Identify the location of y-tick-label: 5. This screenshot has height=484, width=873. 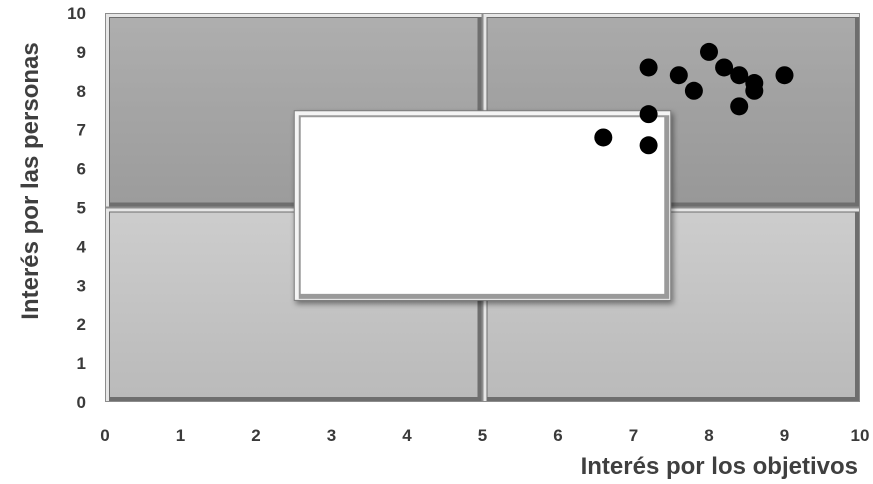
(81, 208).